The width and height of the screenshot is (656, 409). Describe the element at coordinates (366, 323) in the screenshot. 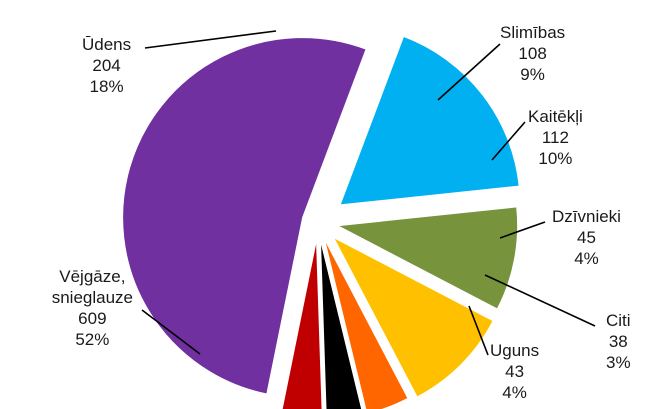

I see `pie-slice-dzivnieki` at that location.